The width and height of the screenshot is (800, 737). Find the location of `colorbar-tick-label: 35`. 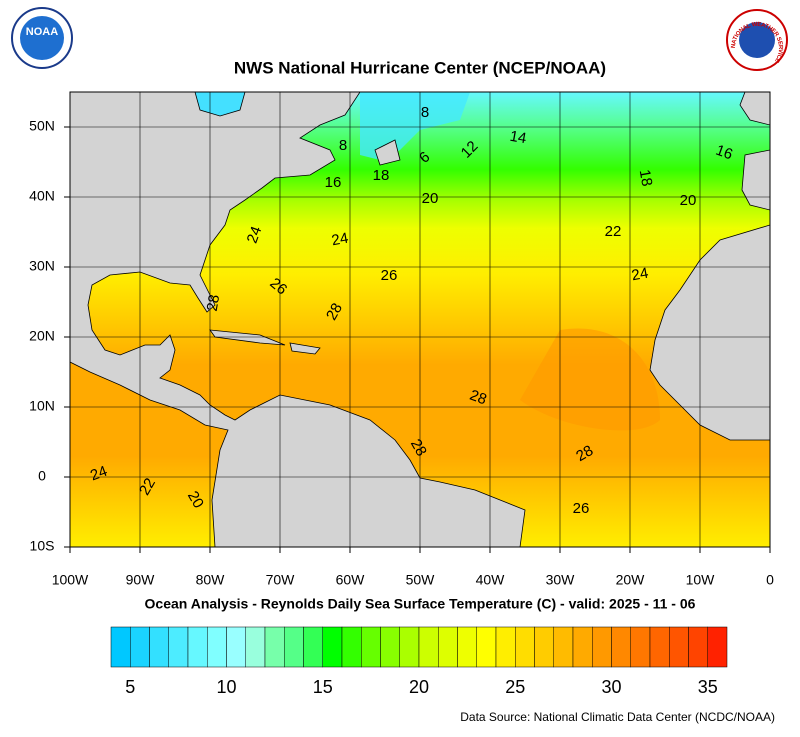

colorbar-tick-label: 35 is located at coordinates (708, 687).